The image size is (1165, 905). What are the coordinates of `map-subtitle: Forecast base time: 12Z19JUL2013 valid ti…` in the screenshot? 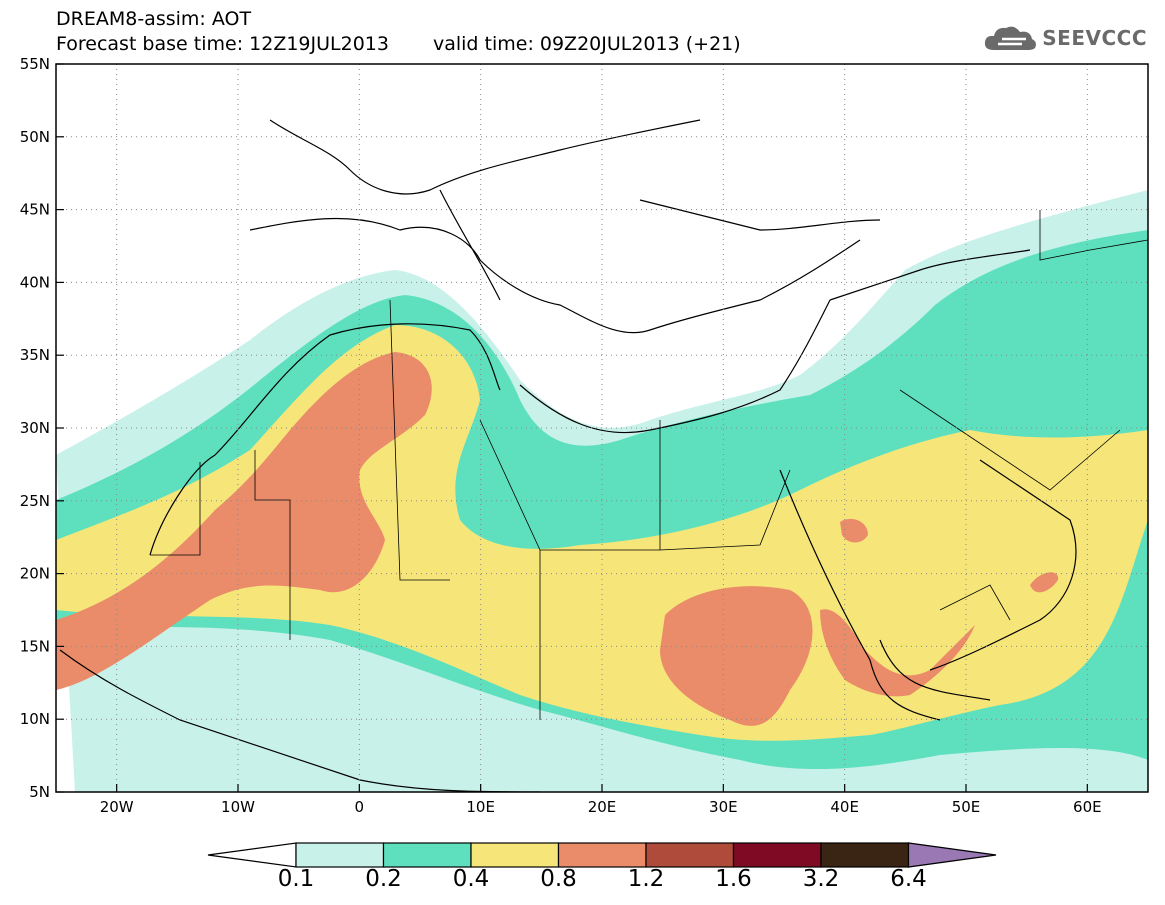 It's located at (398, 44).